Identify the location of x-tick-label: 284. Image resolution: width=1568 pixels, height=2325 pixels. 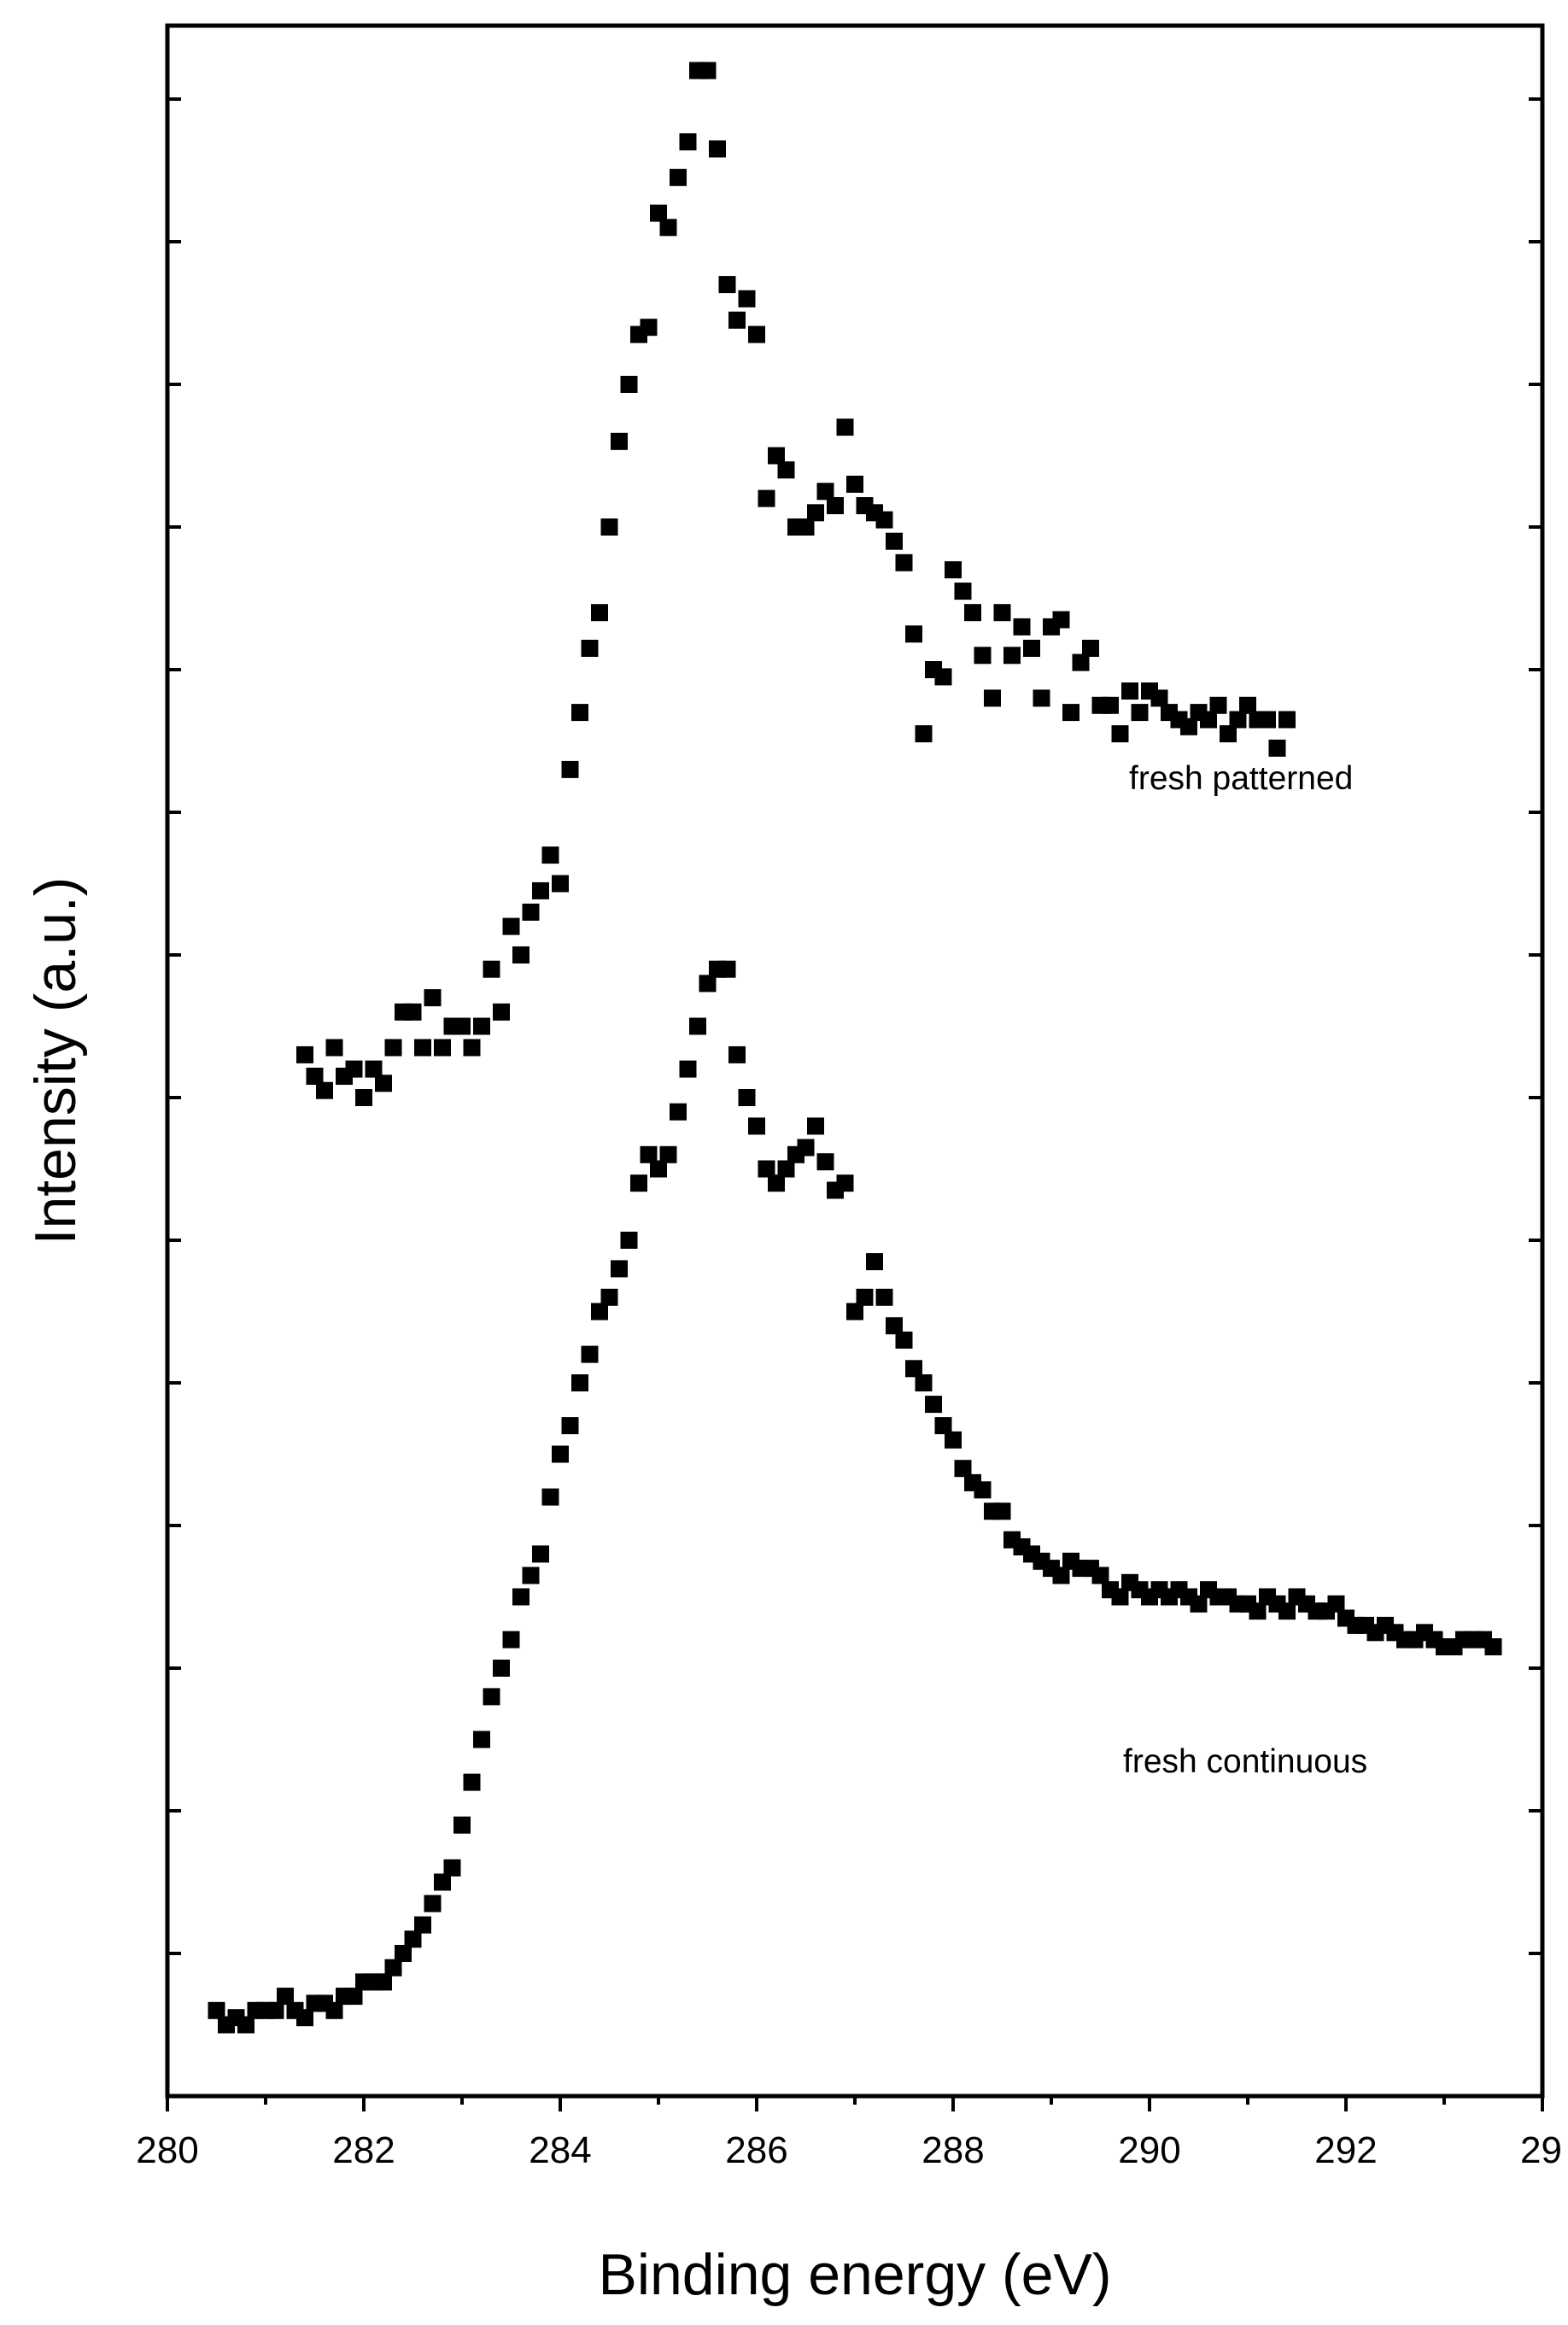
(560, 2150).